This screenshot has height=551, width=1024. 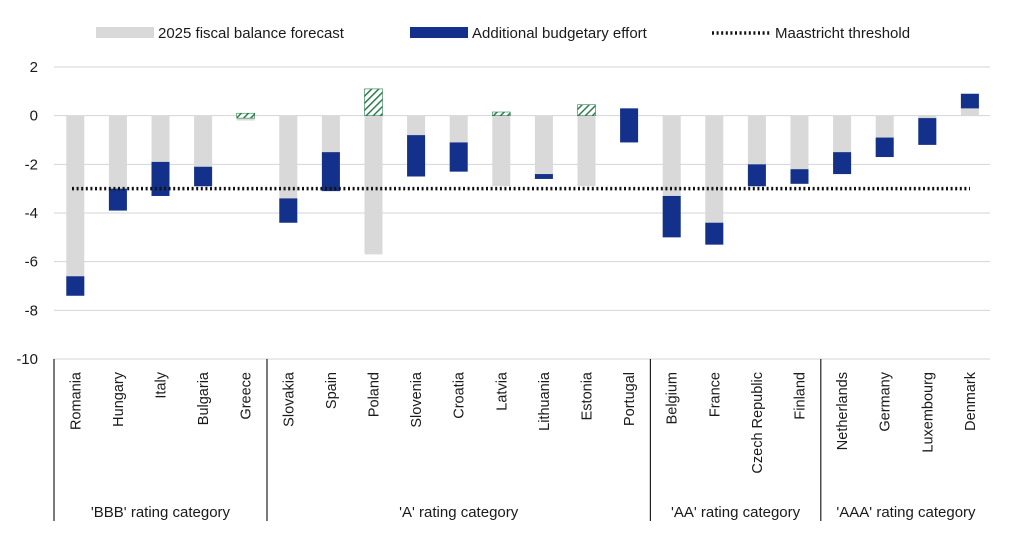 What do you see at coordinates (799, 149) in the screenshot?
I see `bar-forecast-finland` at bounding box center [799, 149].